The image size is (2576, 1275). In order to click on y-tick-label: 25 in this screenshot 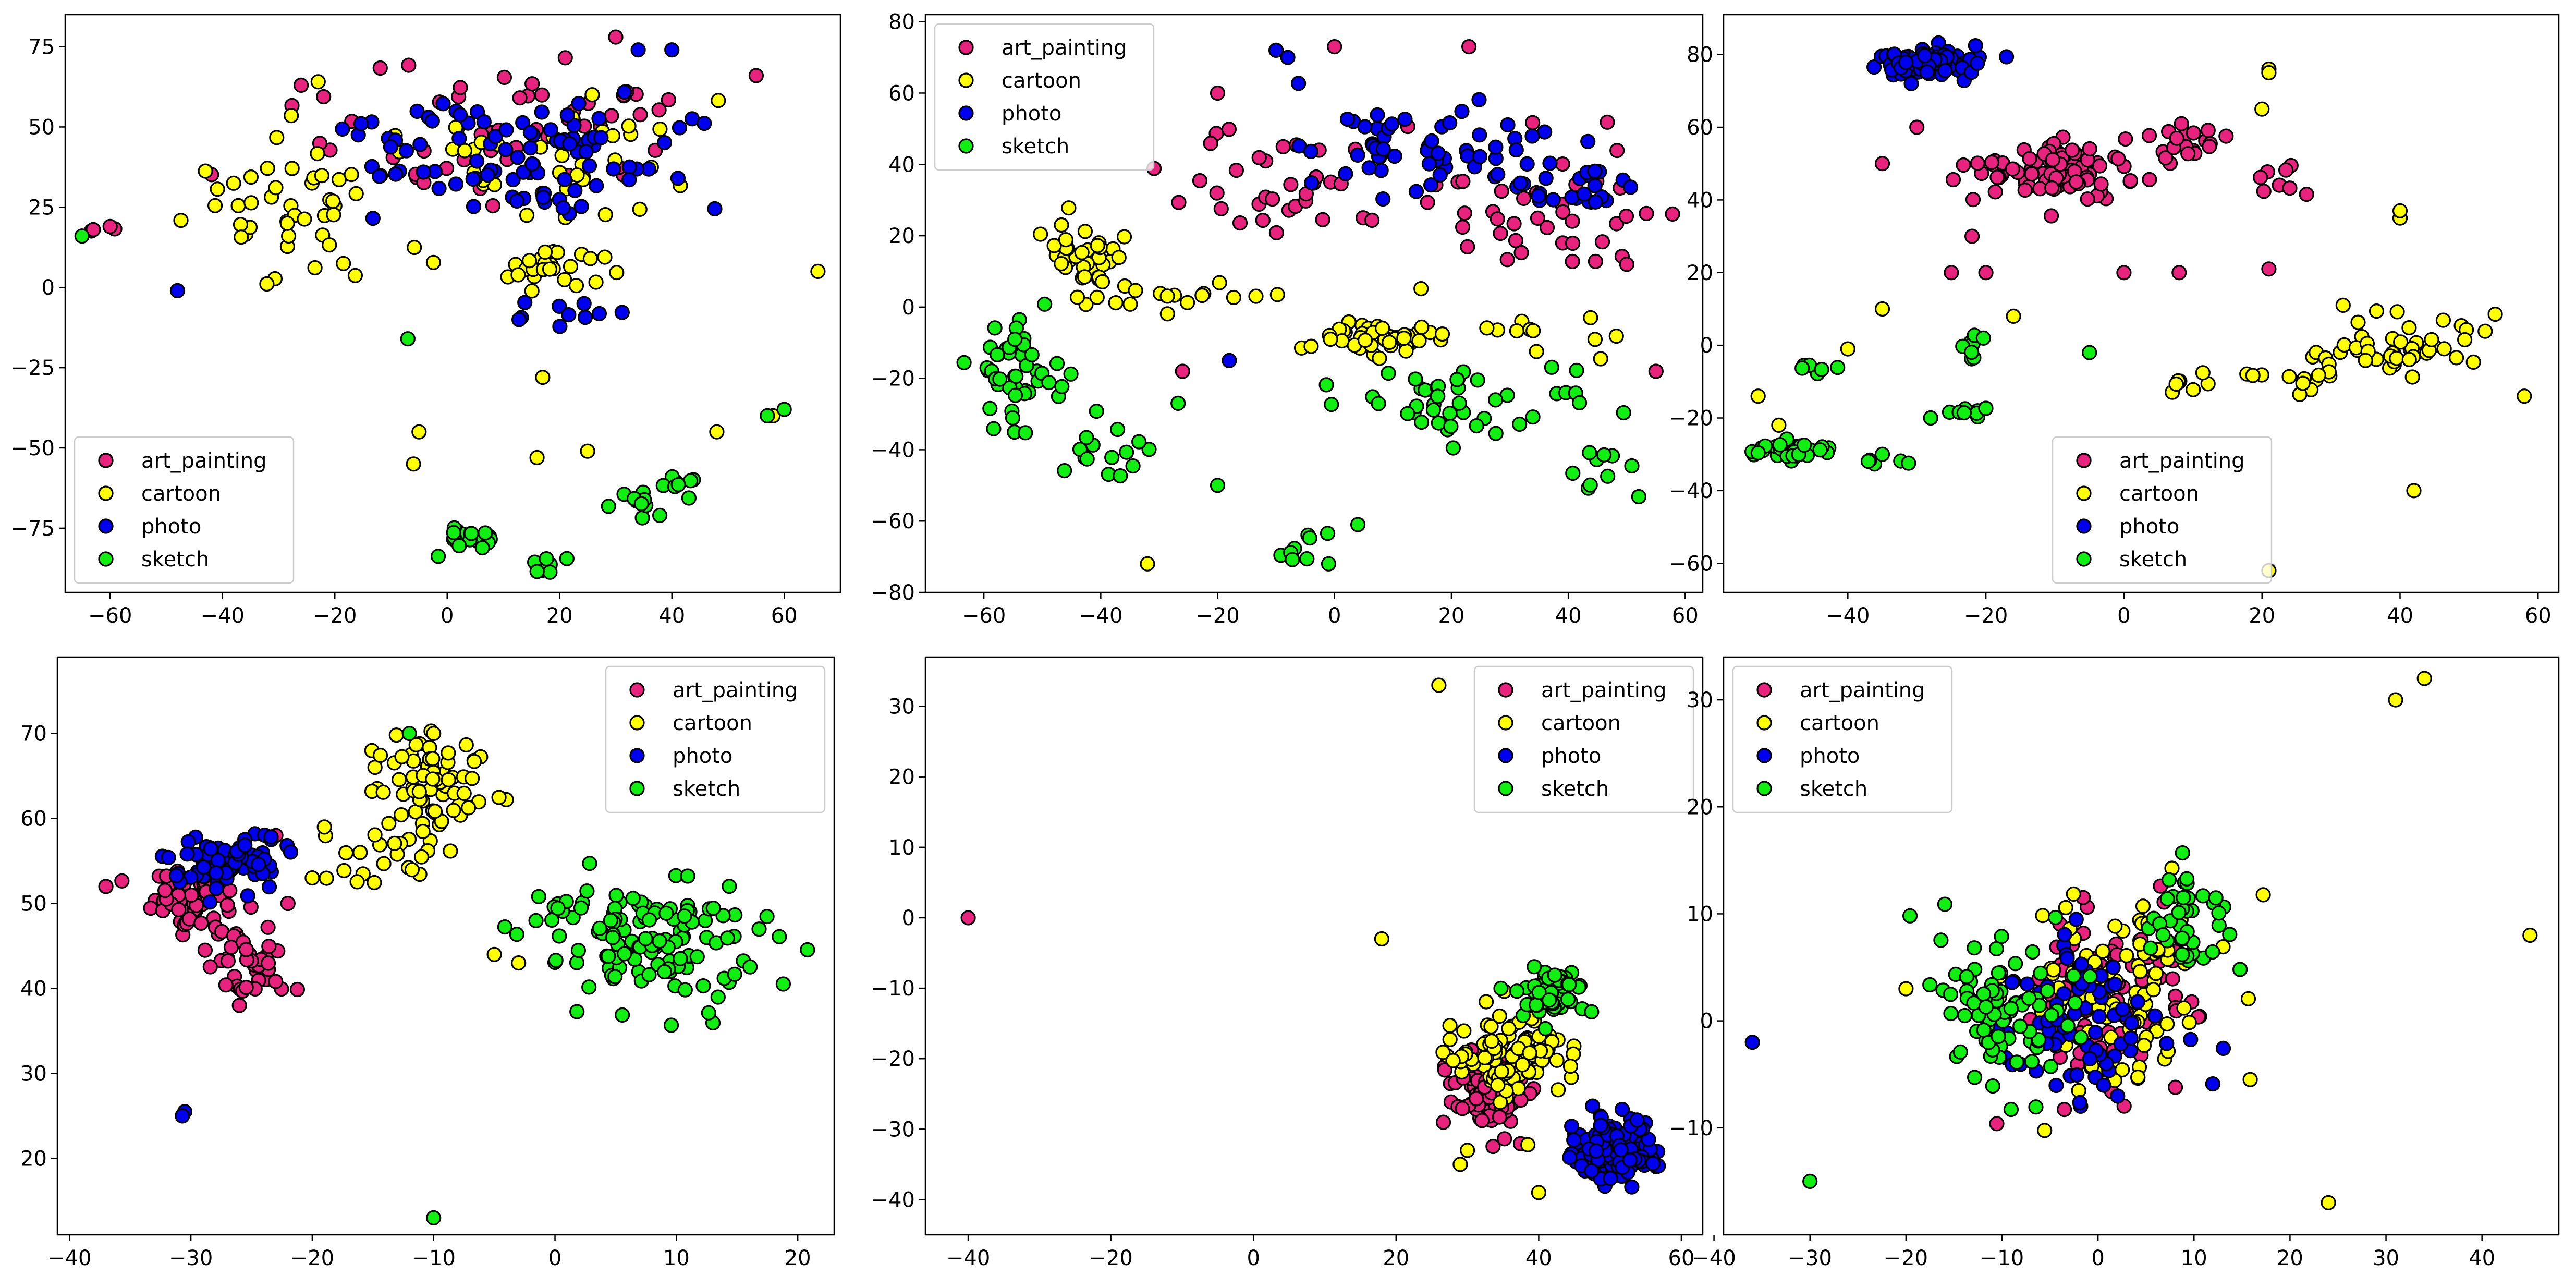, I will do `click(41, 208)`.